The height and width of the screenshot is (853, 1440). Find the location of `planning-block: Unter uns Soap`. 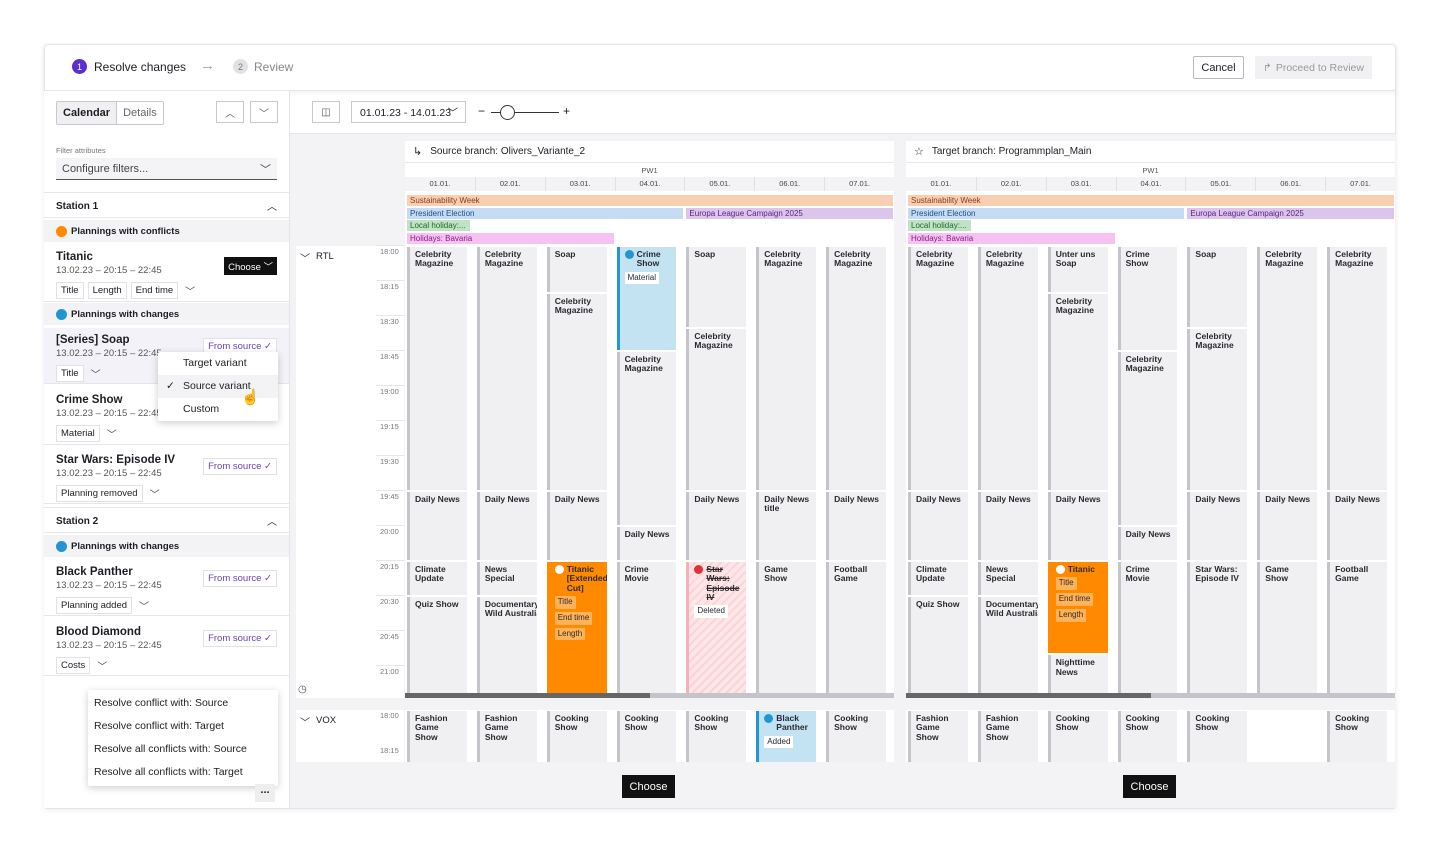

planning-block: Unter uns Soap is located at coordinates (1077, 269).